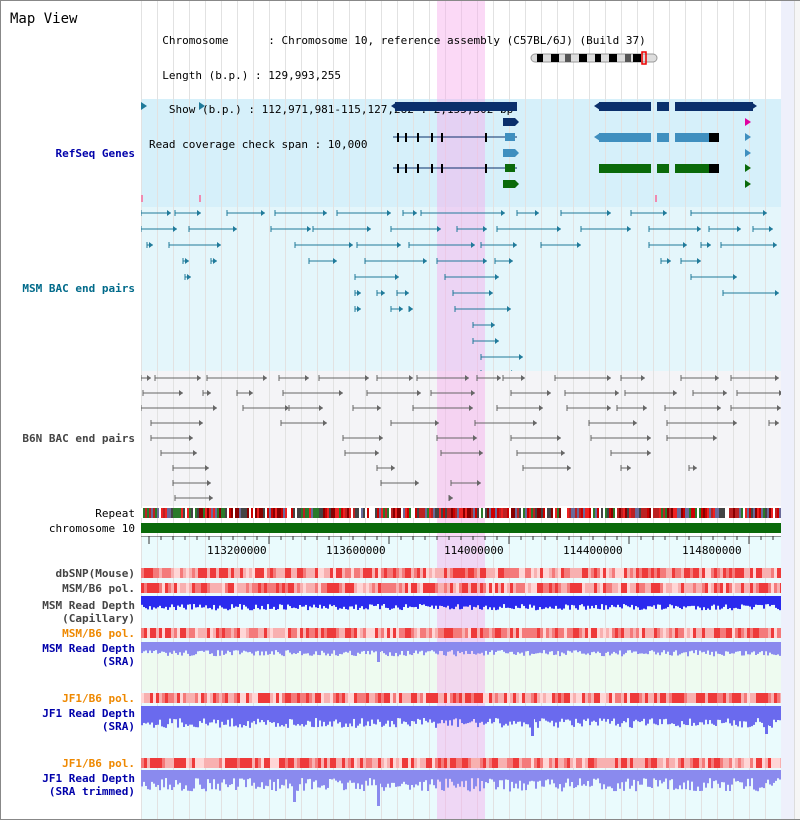 The image size is (800, 820). I want to click on label-repeat: Repeat, so click(115, 513).